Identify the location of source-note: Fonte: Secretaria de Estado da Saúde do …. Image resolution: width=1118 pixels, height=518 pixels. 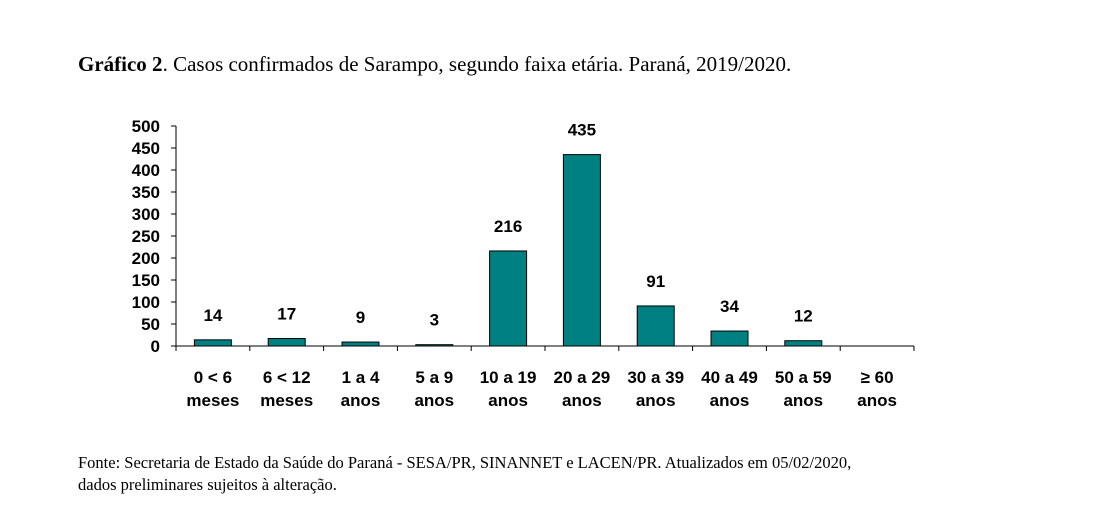
(578, 474).